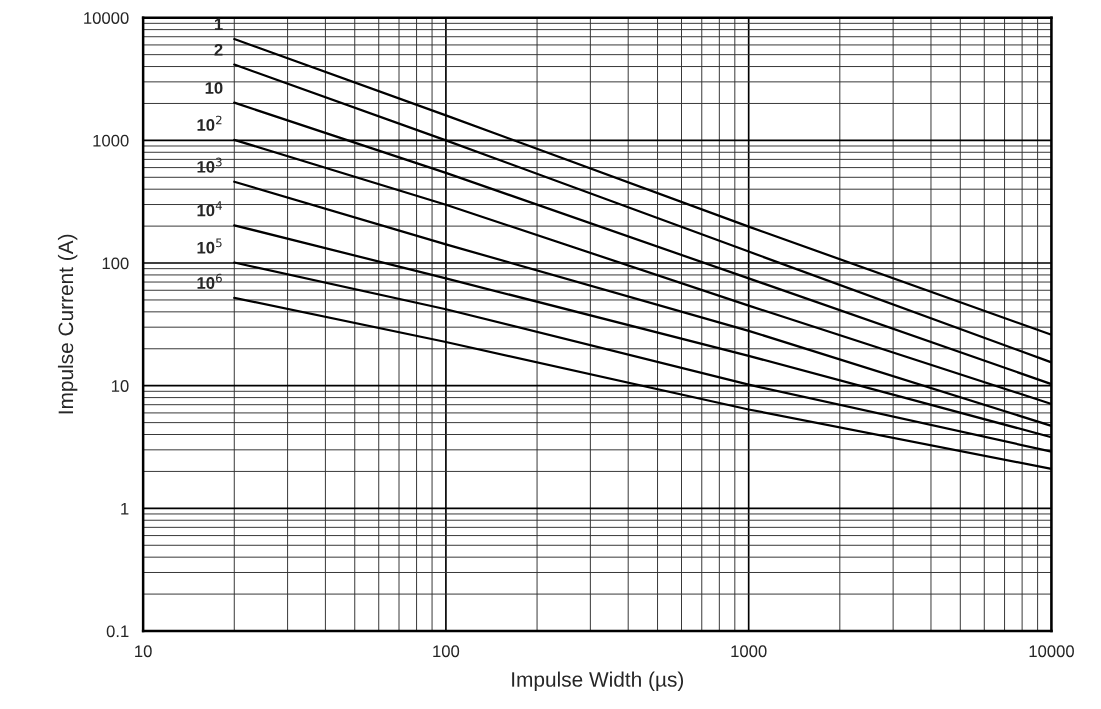 The height and width of the screenshot is (709, 1101). Describe the element at coordinates (209, 281) in the screenshot. I see `series-label: 10$^{6}$` at that location.